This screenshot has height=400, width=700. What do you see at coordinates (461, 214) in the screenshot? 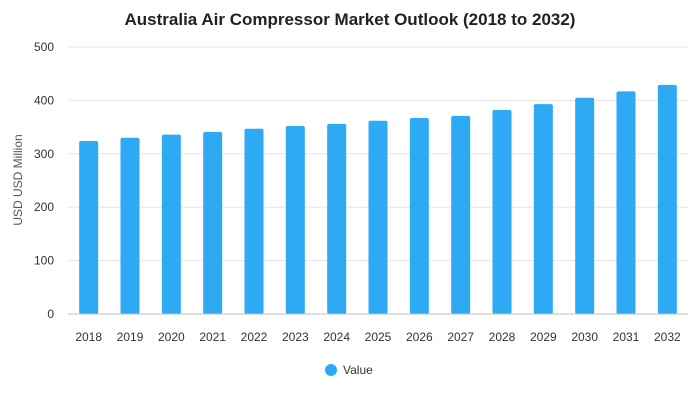
I see `bar-2027` at bounding box center [461, 214].